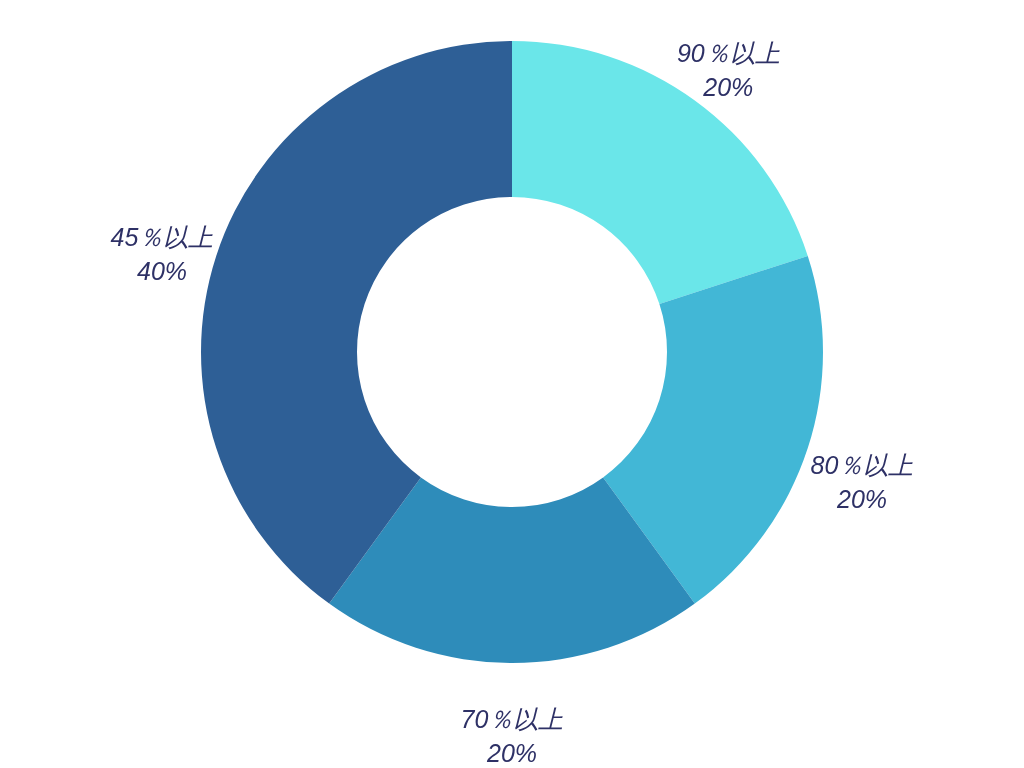 Image resolution: width=1024 pixels, height=768 pixels. Describe the element at coordinates (162, 271) in the screenshot. I see `data-label: 40%` at that location.